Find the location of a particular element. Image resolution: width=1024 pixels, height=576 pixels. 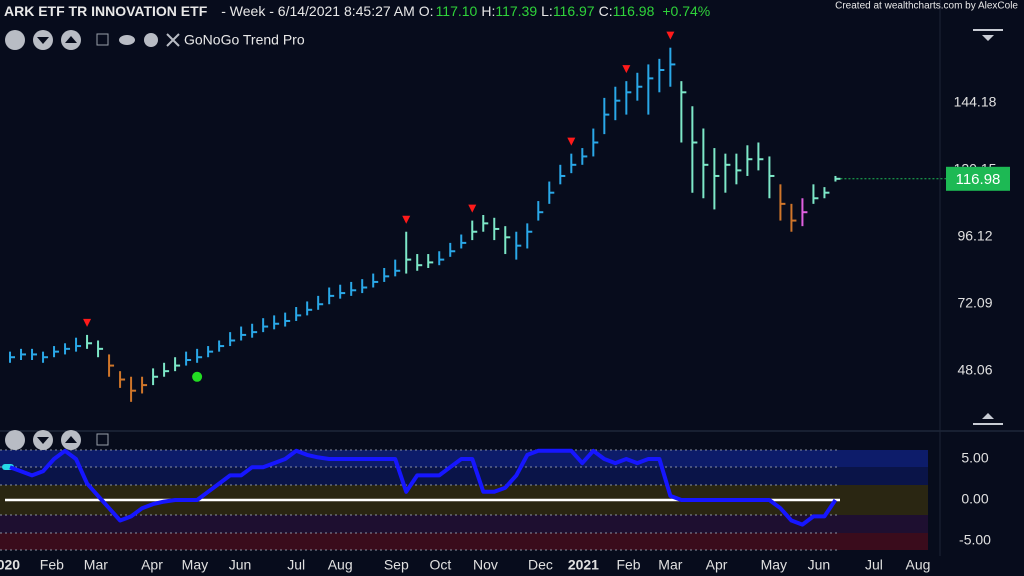

change: +0.74% is located at coordinates (686, 11).